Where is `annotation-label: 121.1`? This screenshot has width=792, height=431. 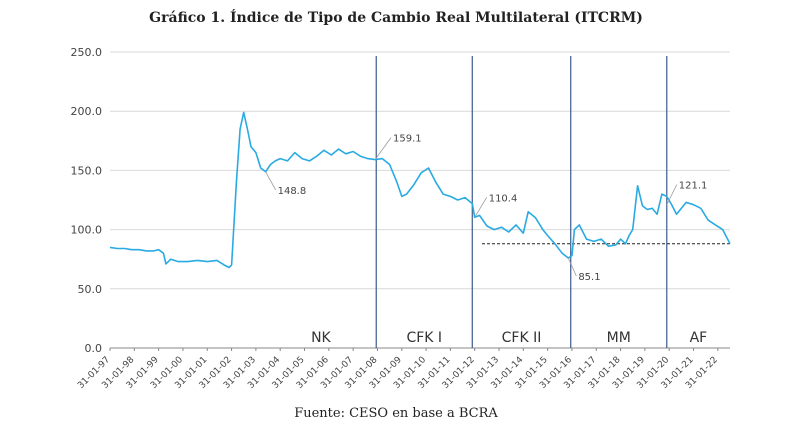
annotation-label: 121.1 is located at coordinates (693, 186).